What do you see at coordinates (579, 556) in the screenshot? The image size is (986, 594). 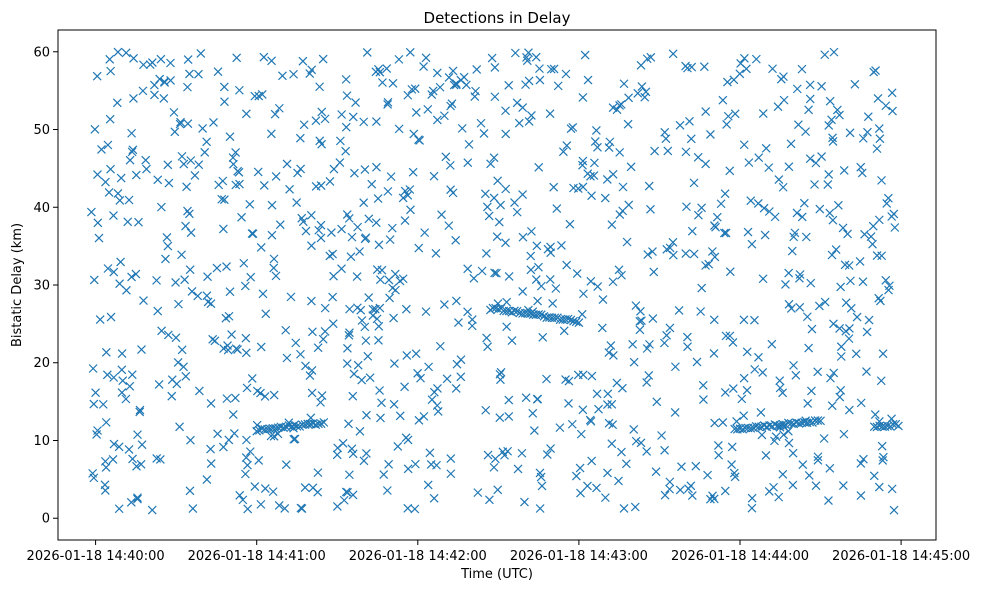 I see `x-tick-label: 2026-01-18 14:43:00` at bounding box center [579, 556].